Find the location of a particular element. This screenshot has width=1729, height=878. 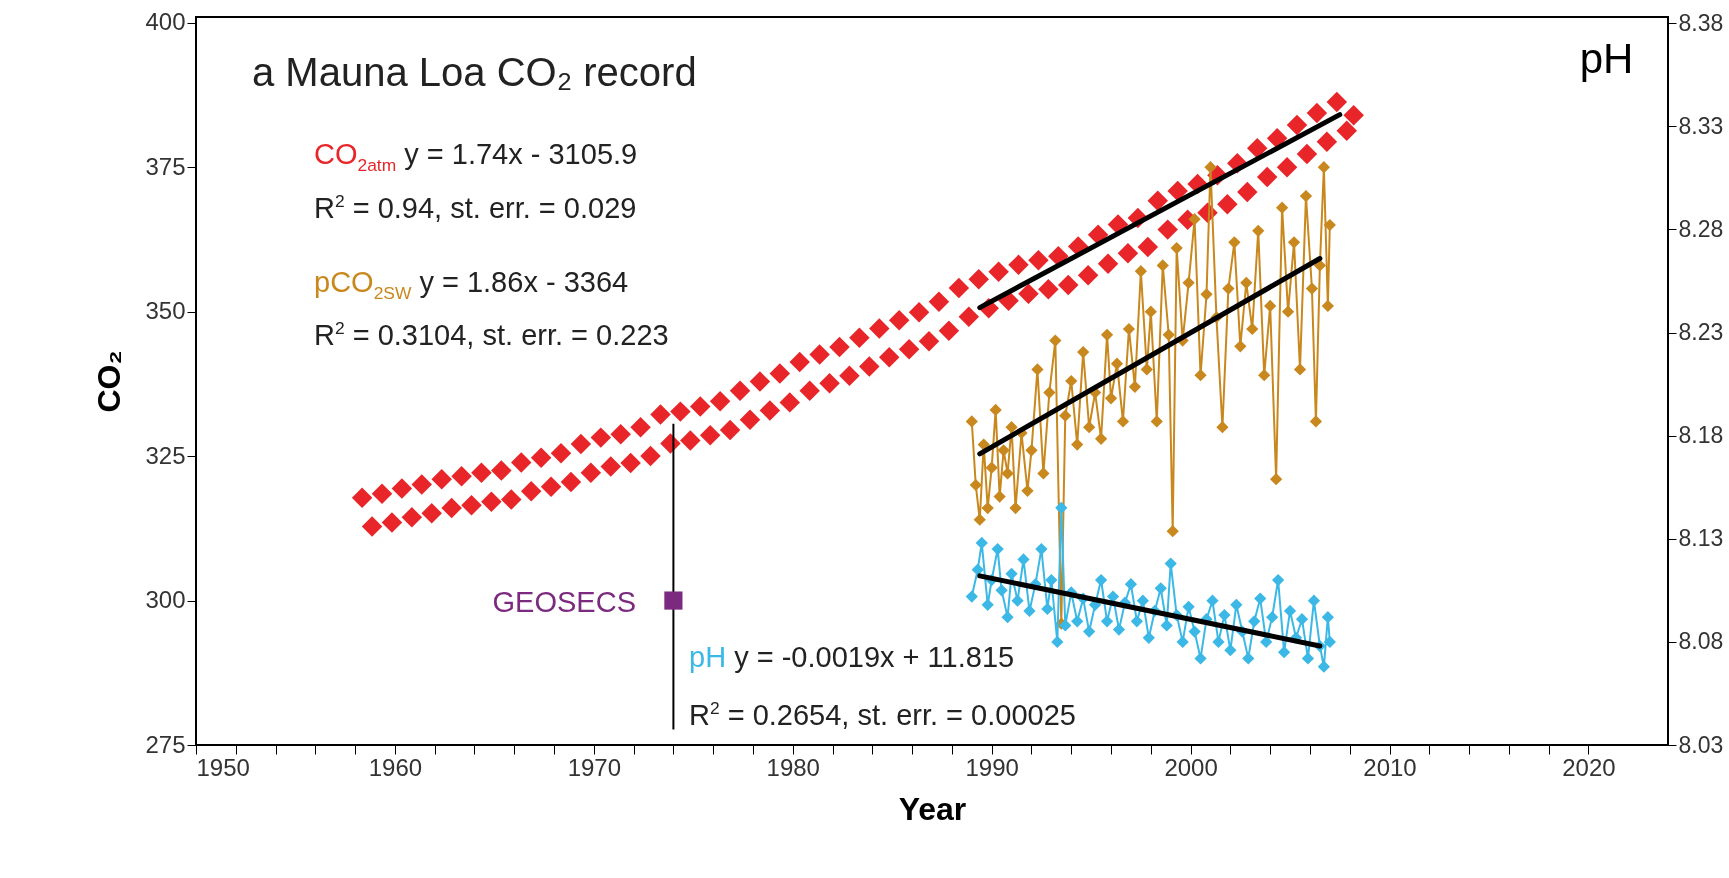

y-tick-label: 300 is located at coordinates (165, 600).